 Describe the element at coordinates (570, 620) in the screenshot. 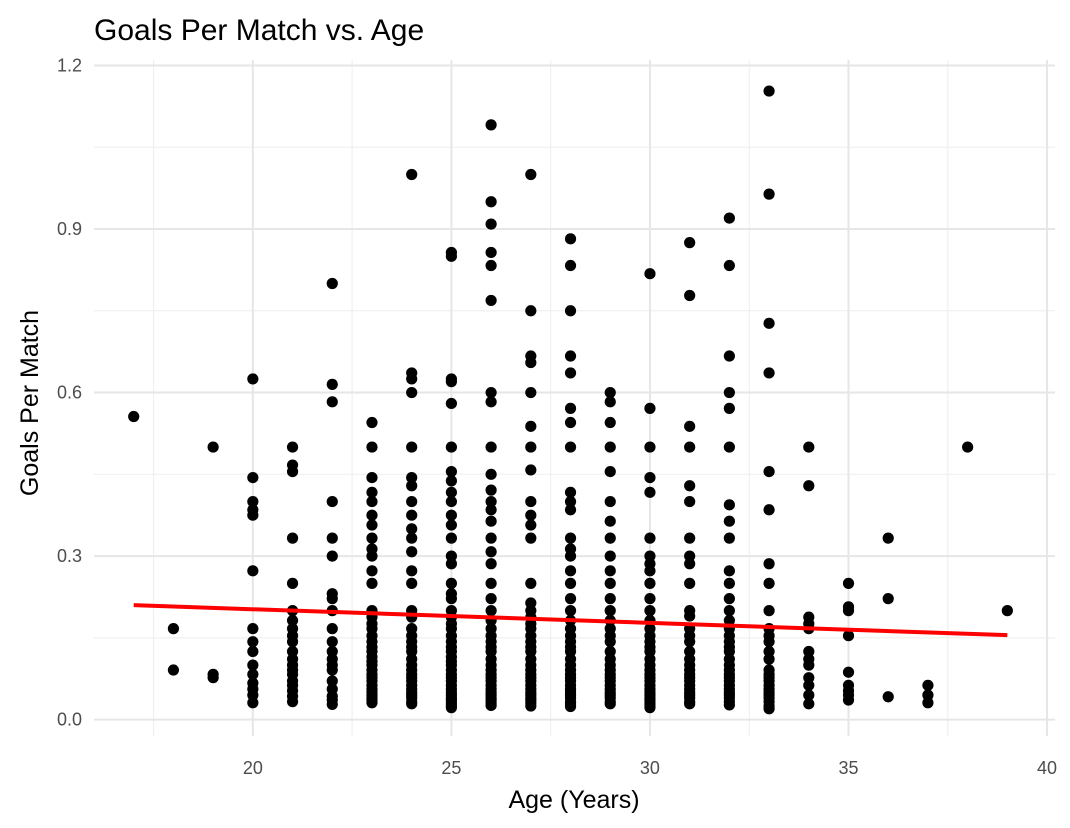

I see `trend-line-group` at that location.